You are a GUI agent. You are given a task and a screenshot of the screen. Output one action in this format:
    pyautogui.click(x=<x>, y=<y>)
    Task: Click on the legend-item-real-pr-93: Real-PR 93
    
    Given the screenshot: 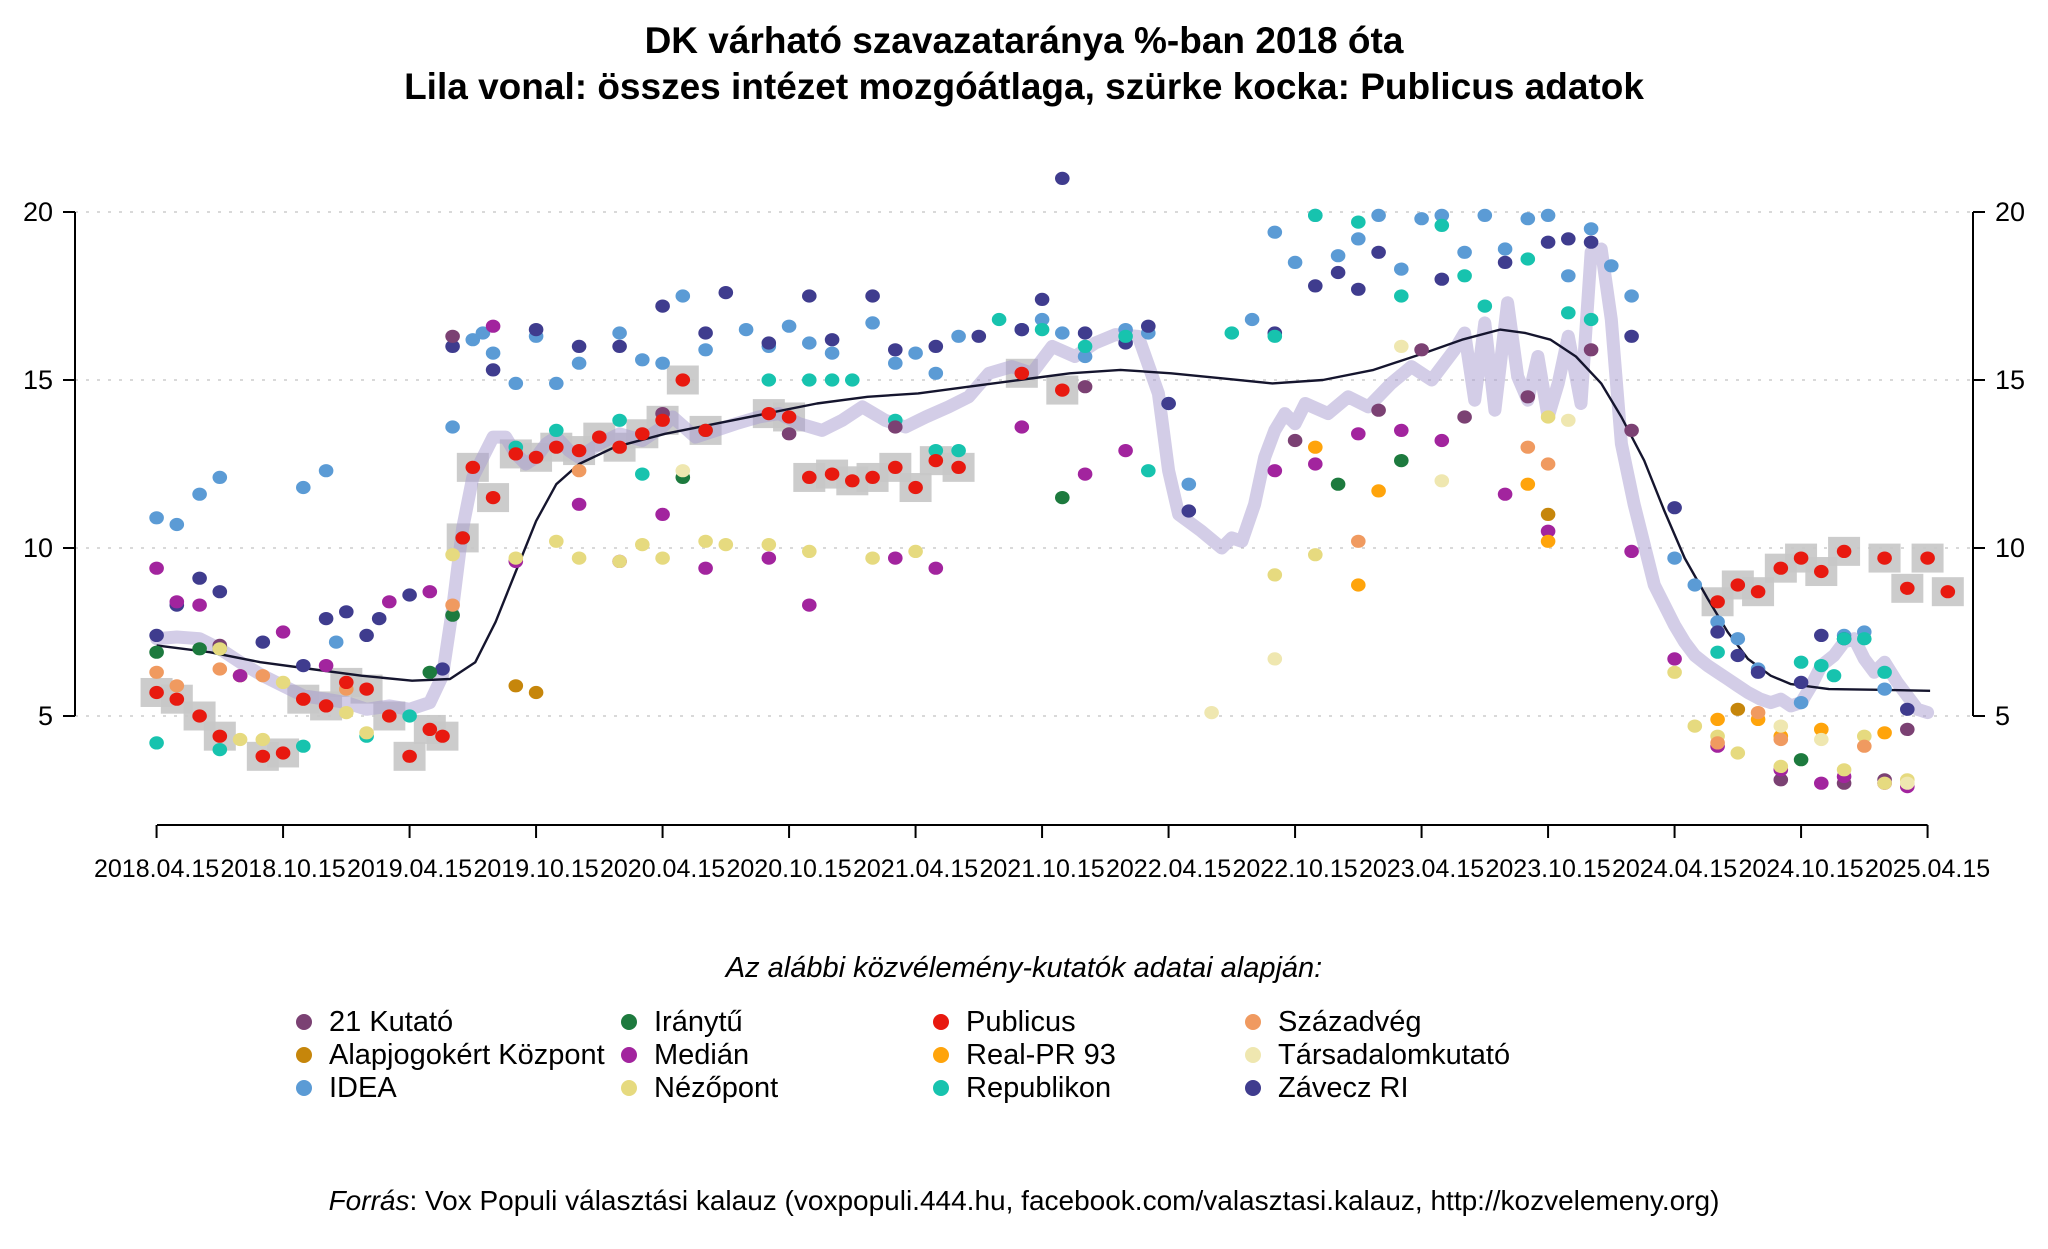 What is the action you would take?
    pyautogui.click(x=1024, y=1055)
    